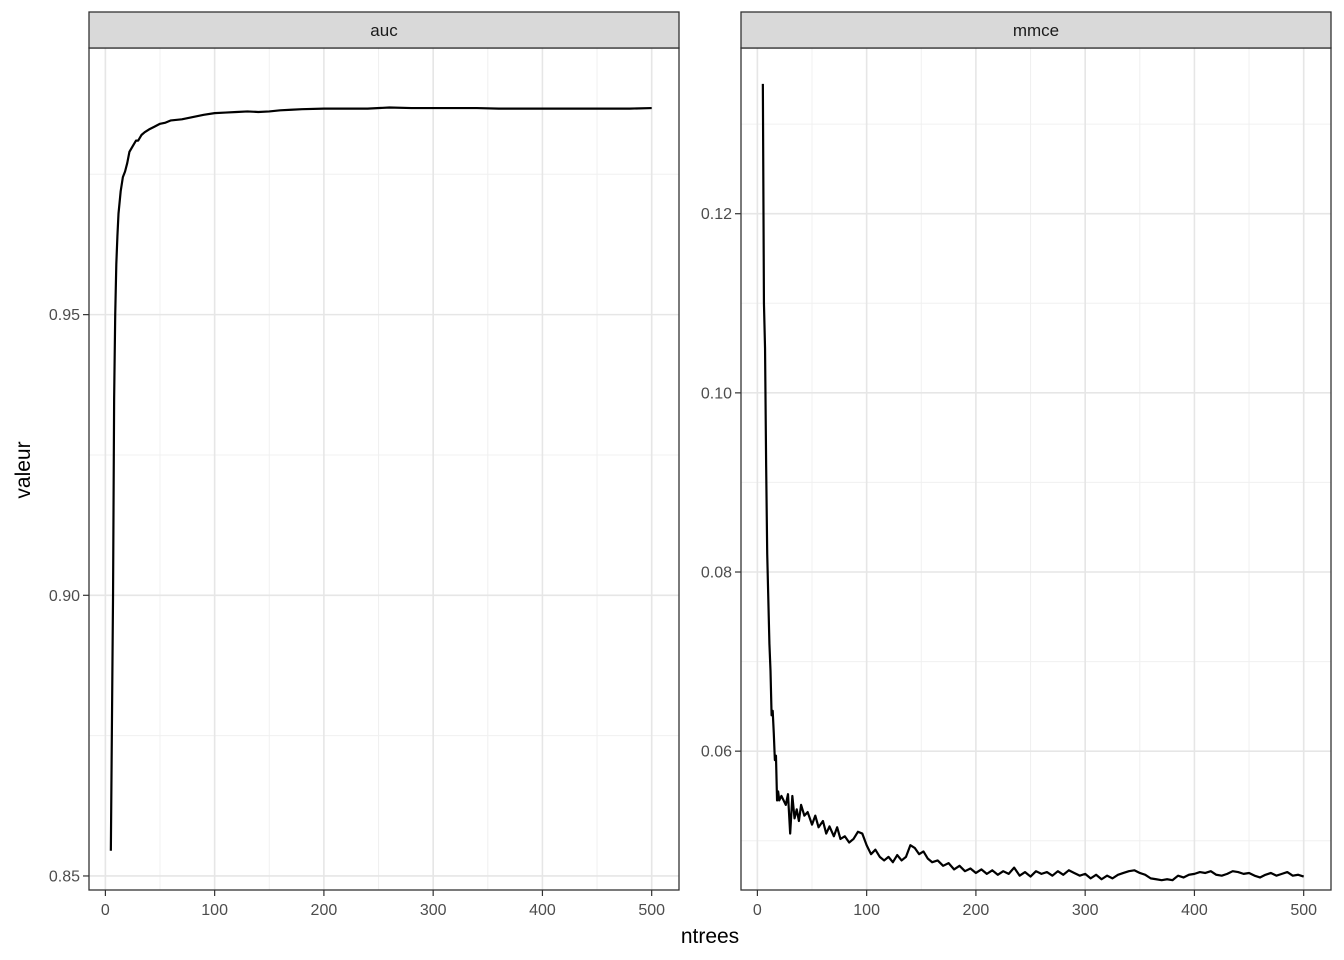 The height and width of the screenshot is (960, 1344). What do you see at coordinates (64, 596) in the screenshot?
I see `y-tick-label: 0.90` at bounding box center [64, 596].